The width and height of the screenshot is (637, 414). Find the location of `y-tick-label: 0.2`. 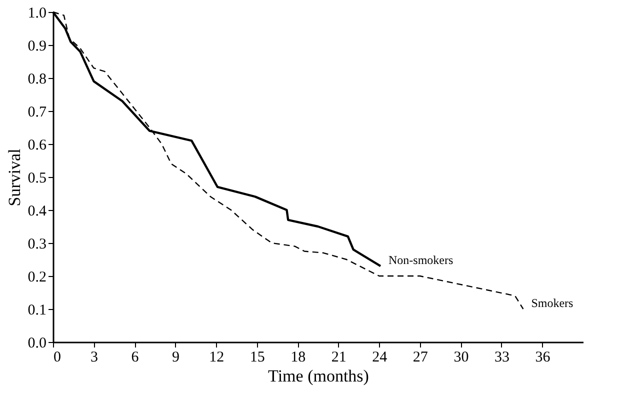

y-tick-label: 0.2 is located at coordinates (37, 278).